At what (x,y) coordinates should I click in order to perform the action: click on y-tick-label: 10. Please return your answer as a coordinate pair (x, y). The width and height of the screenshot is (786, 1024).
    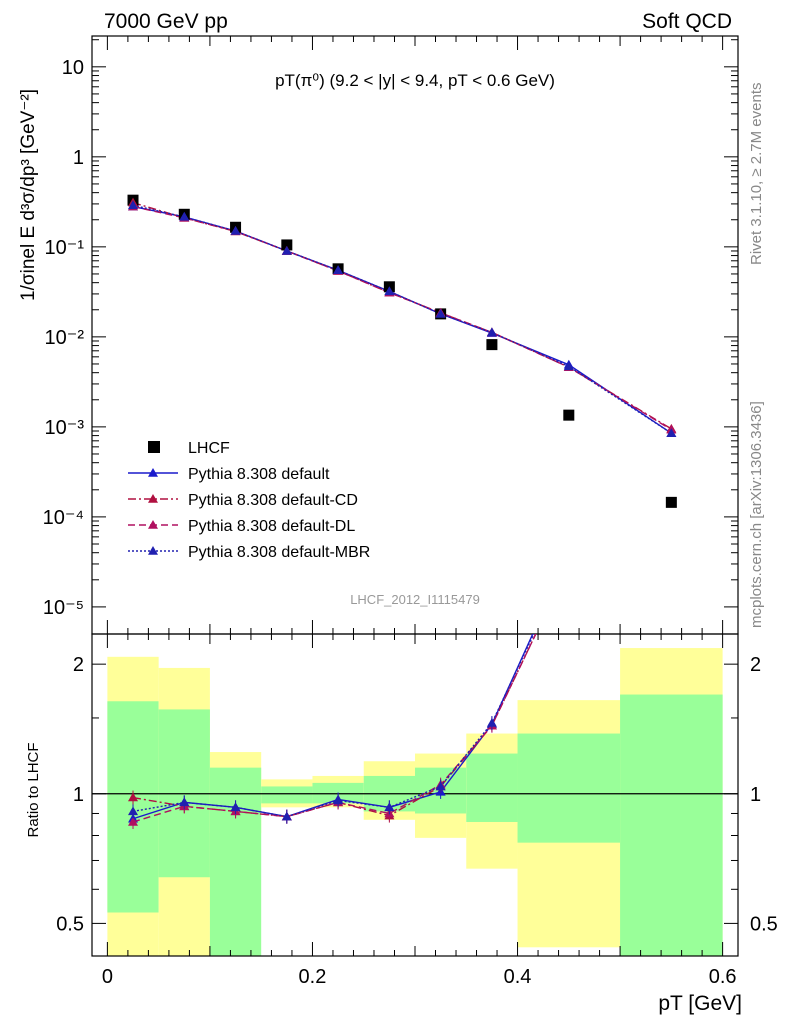
    Looking at the image, I should click on (73, 68).